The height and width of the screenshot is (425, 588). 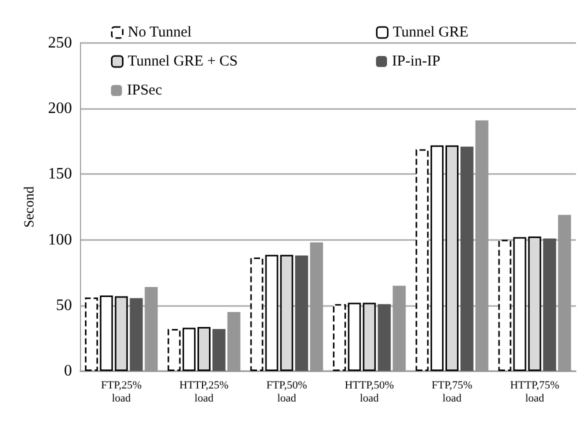 I want to click on x-tick-label: HTTP,25% load, so click(x=204, y=392).